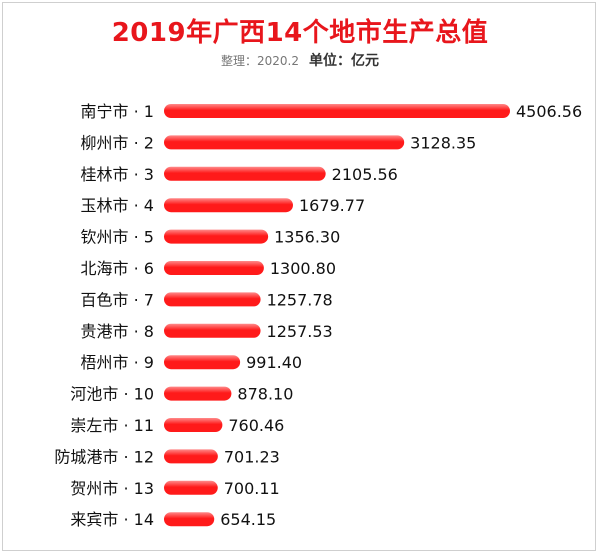 The image size is (600, 555). I want to click on category-label: 百色市 · 7, so click(117, 299).